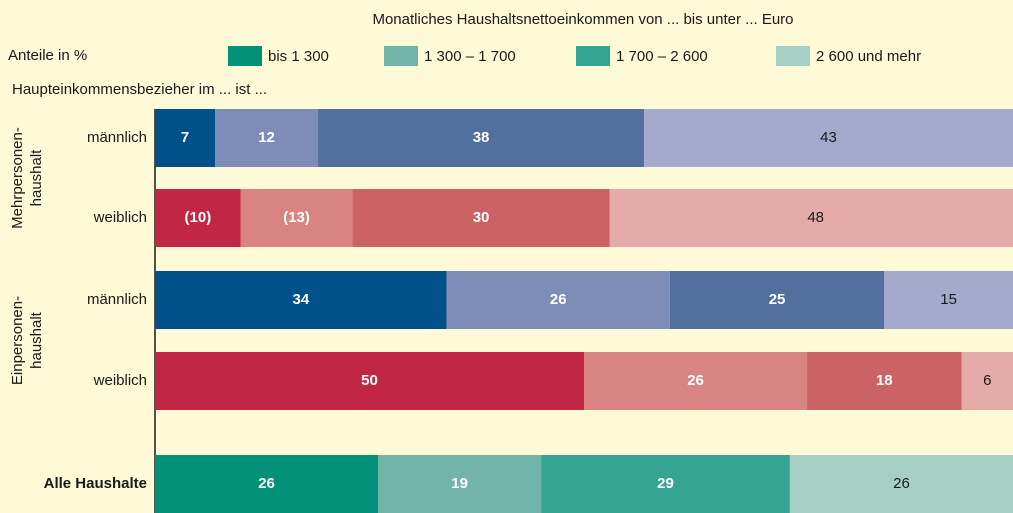 The height and width of the screenshot is (513, 1013). I want to click on value-label: (10), so click(198, 217).